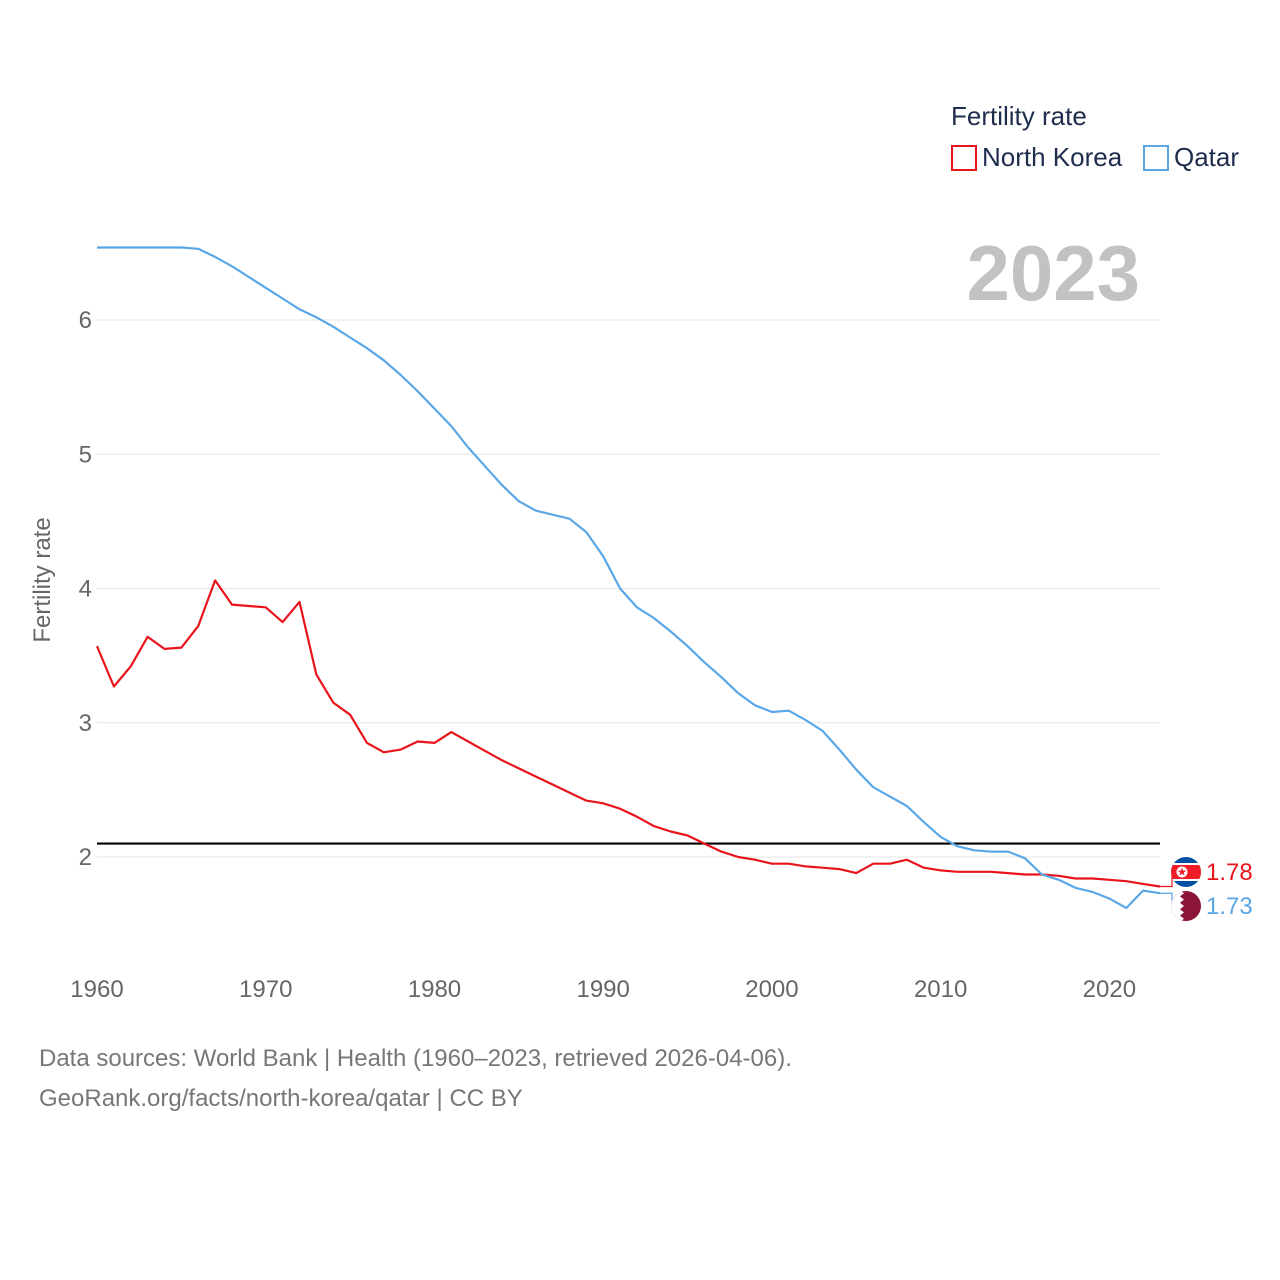  What do you see at coordinates (940, 989) in the screenshot?
I see `x-tick-label-2010: 2010` at bounding box center [940, 989].